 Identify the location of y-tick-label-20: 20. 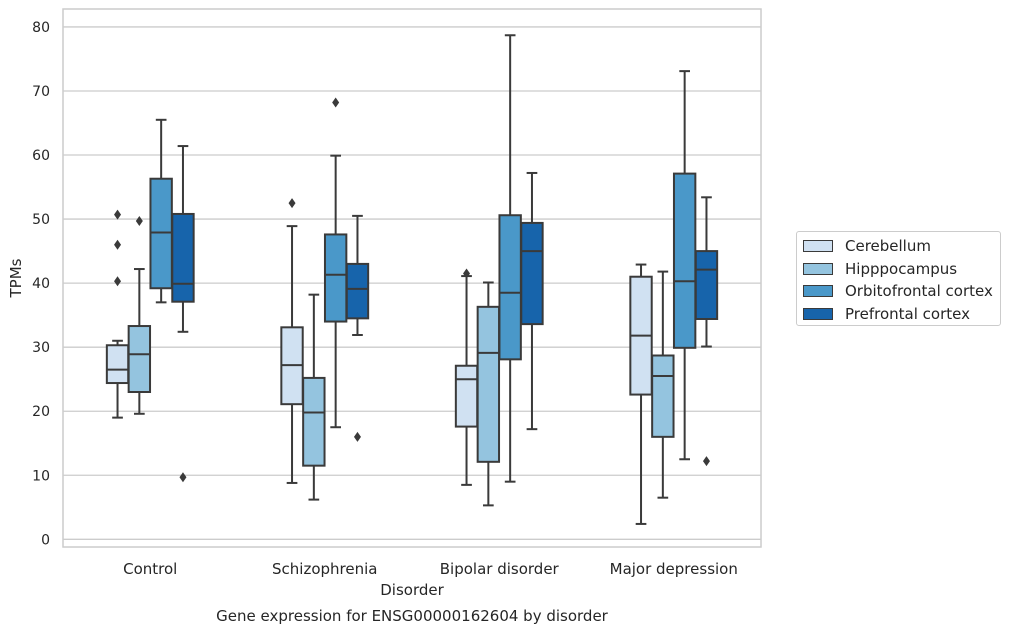
(41, 412).